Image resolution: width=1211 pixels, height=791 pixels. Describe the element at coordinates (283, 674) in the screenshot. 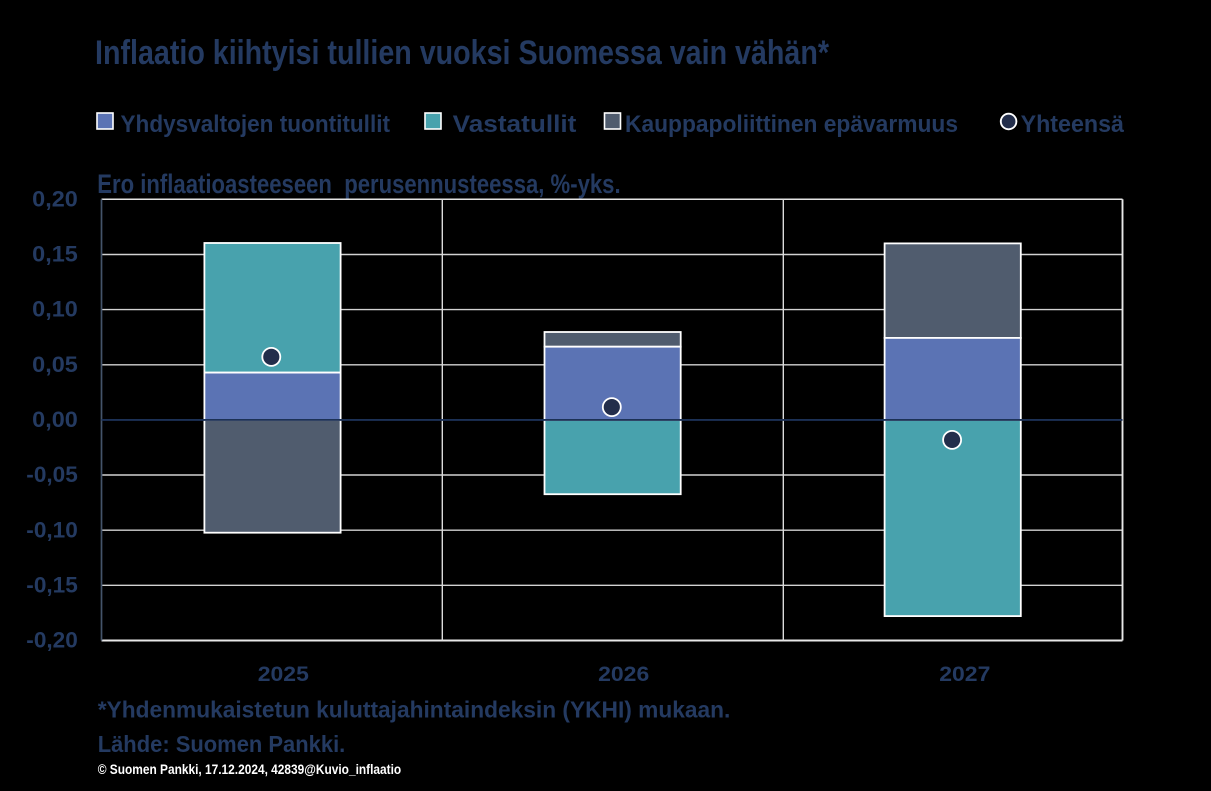

I see `svg-text: 2025` at that location.